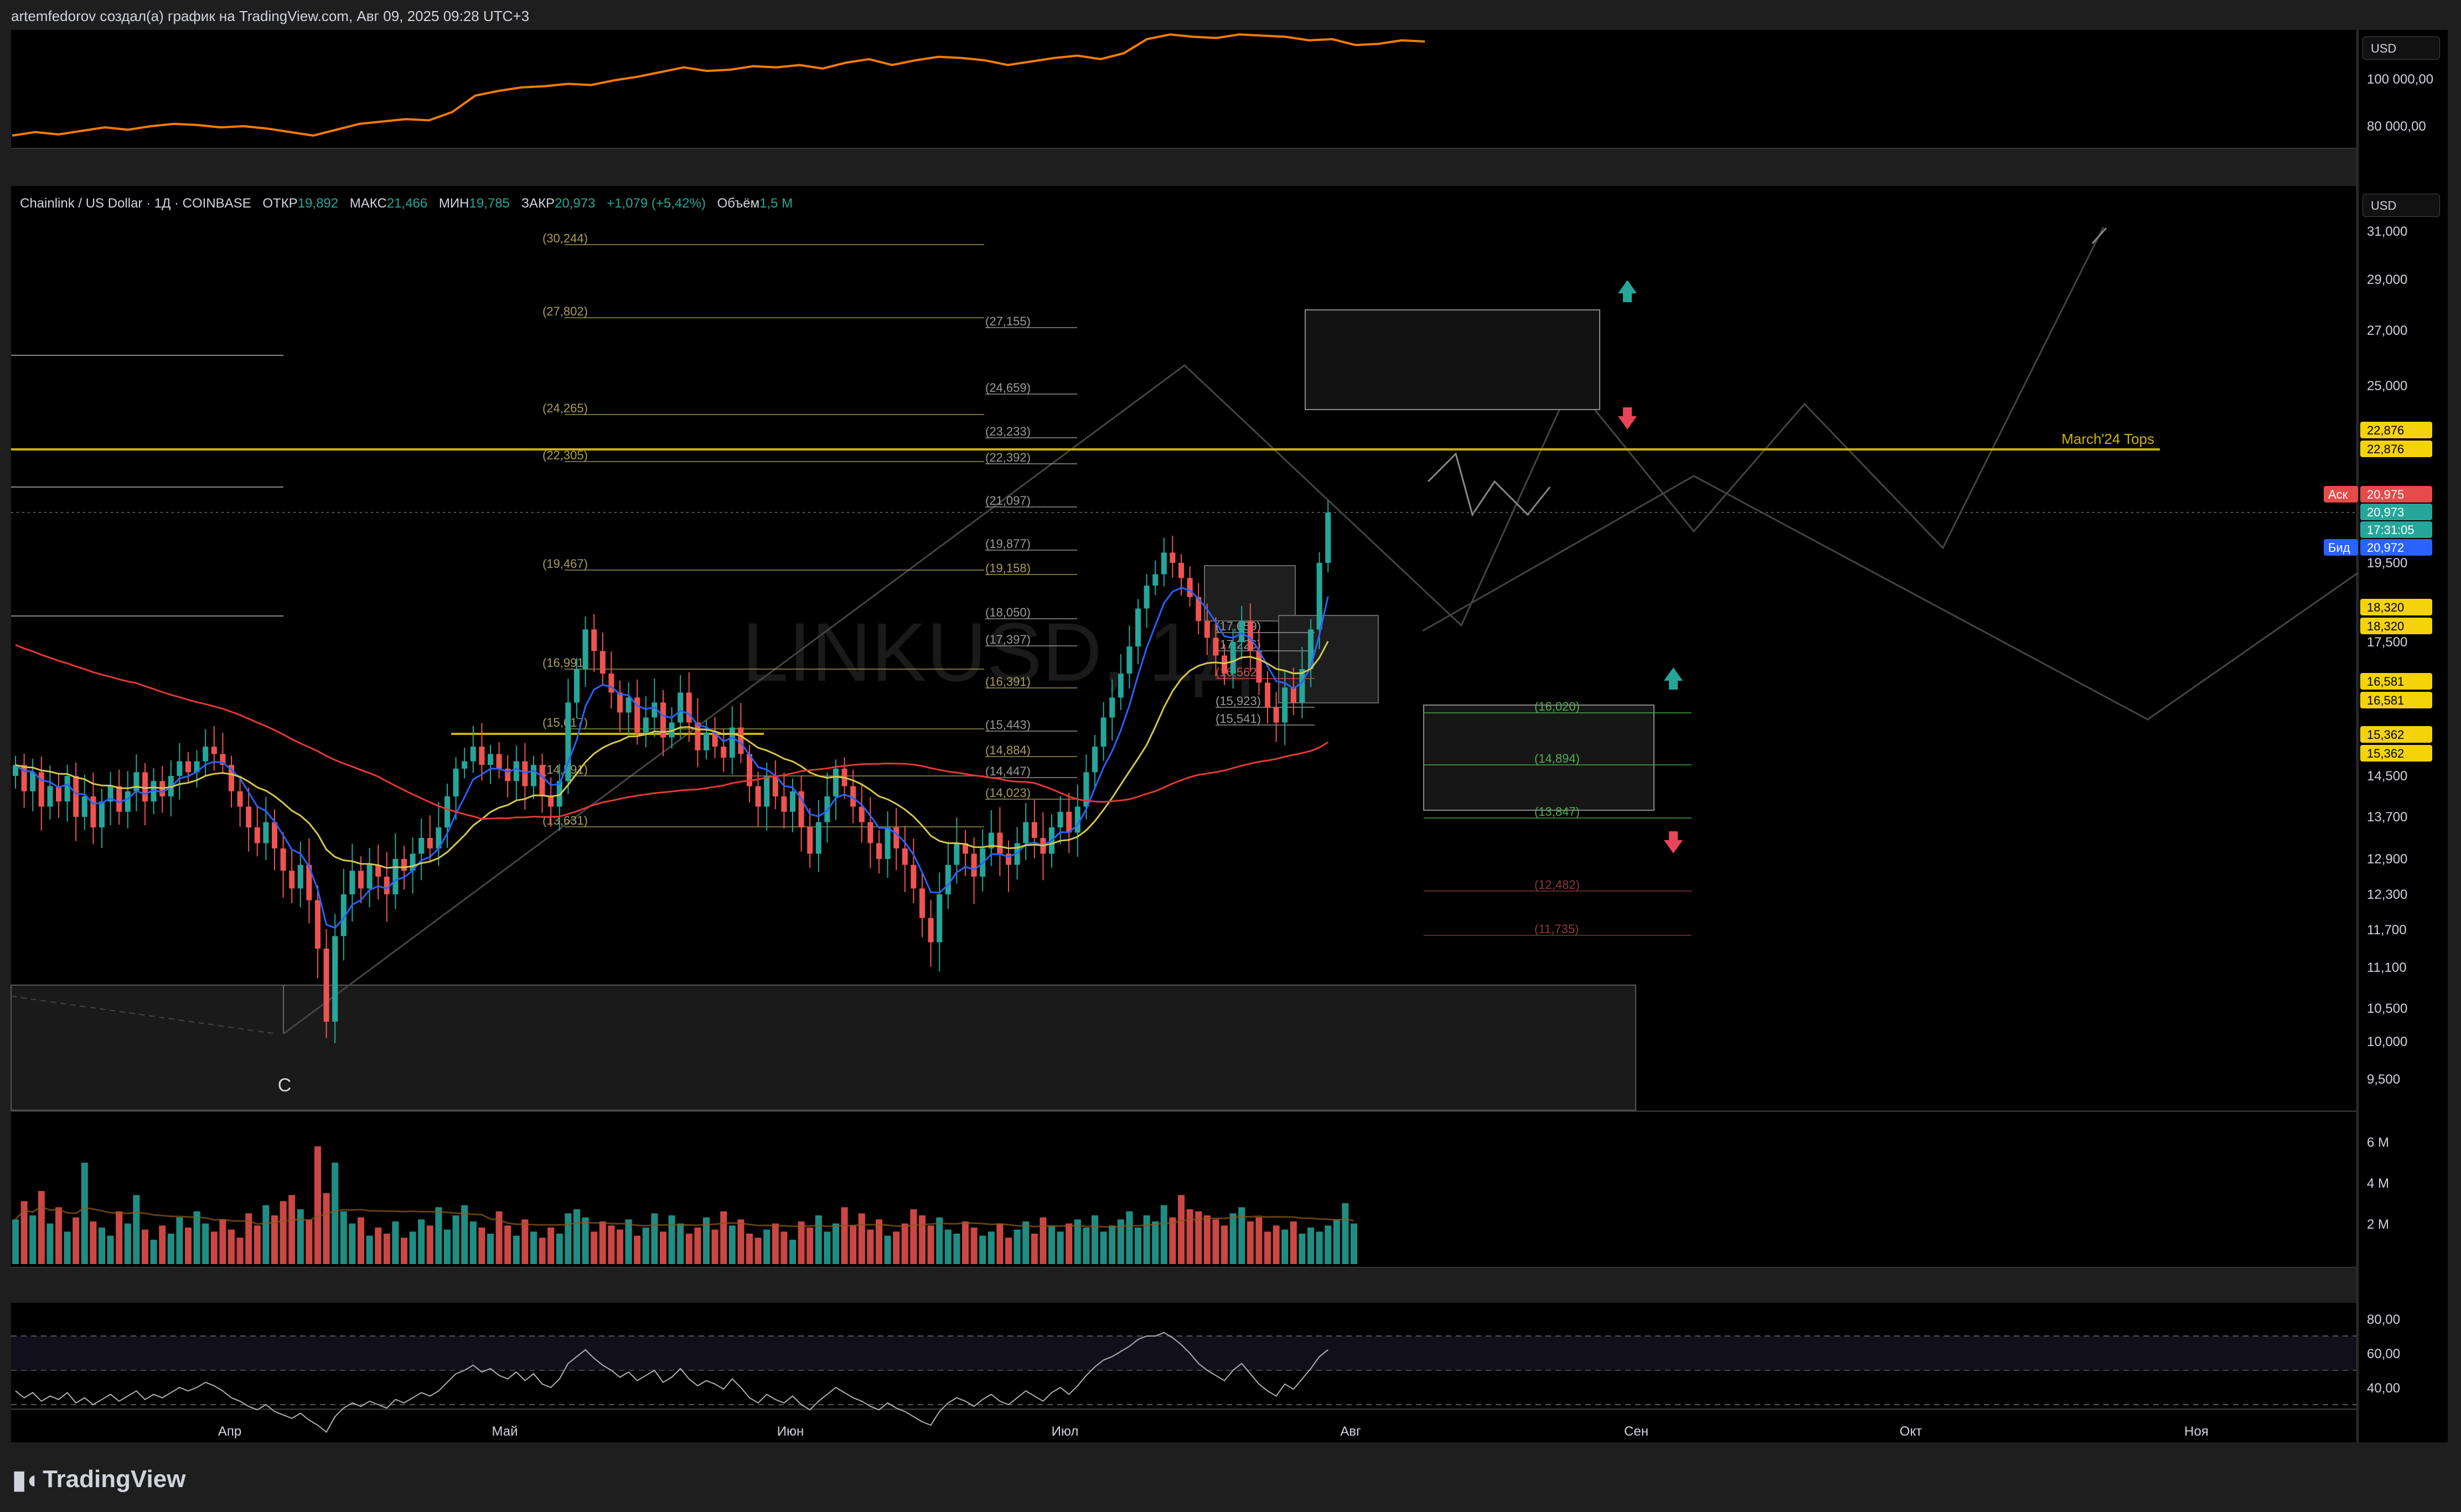 Image resolution: width=2461 pixels, height=1512 pixels. What do you see at coordinates (1008, 793) in the screenshot?
I see `fib-level-label: (14,023)` at bounding box center [1008, 793].